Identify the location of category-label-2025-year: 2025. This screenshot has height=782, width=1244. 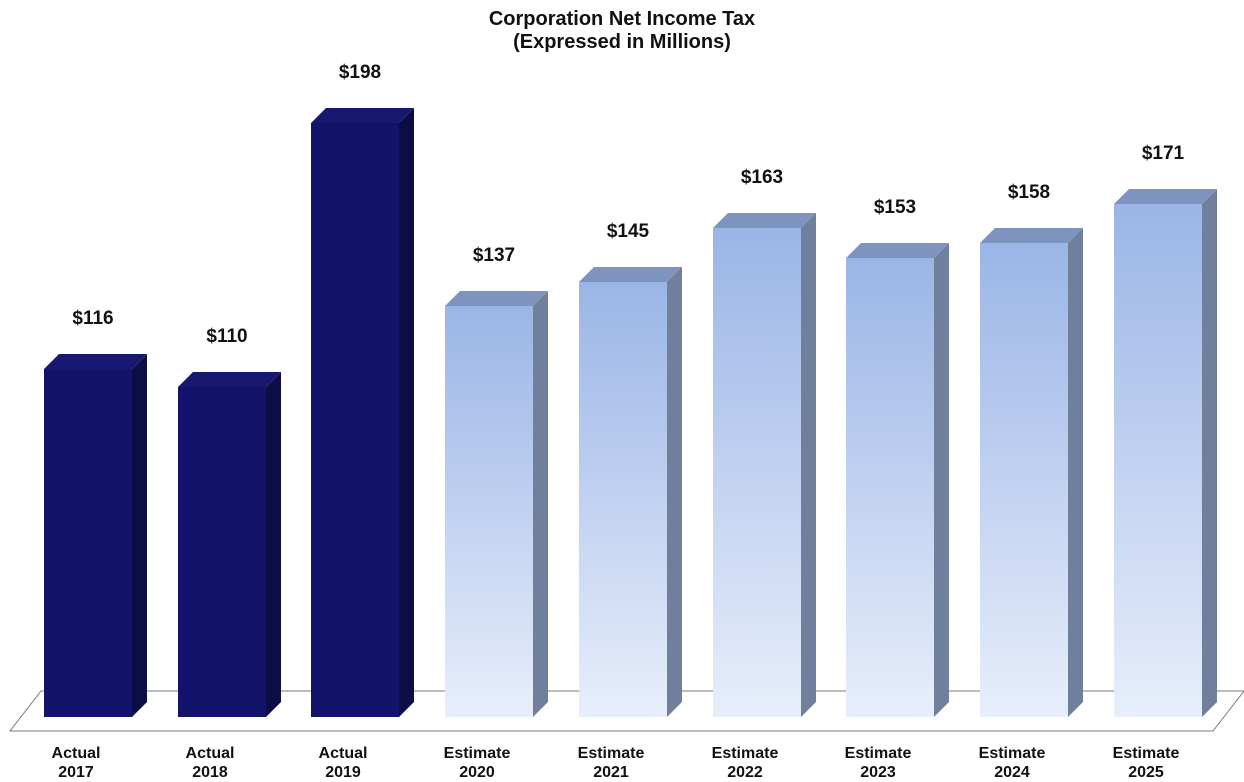
(1146, 772).